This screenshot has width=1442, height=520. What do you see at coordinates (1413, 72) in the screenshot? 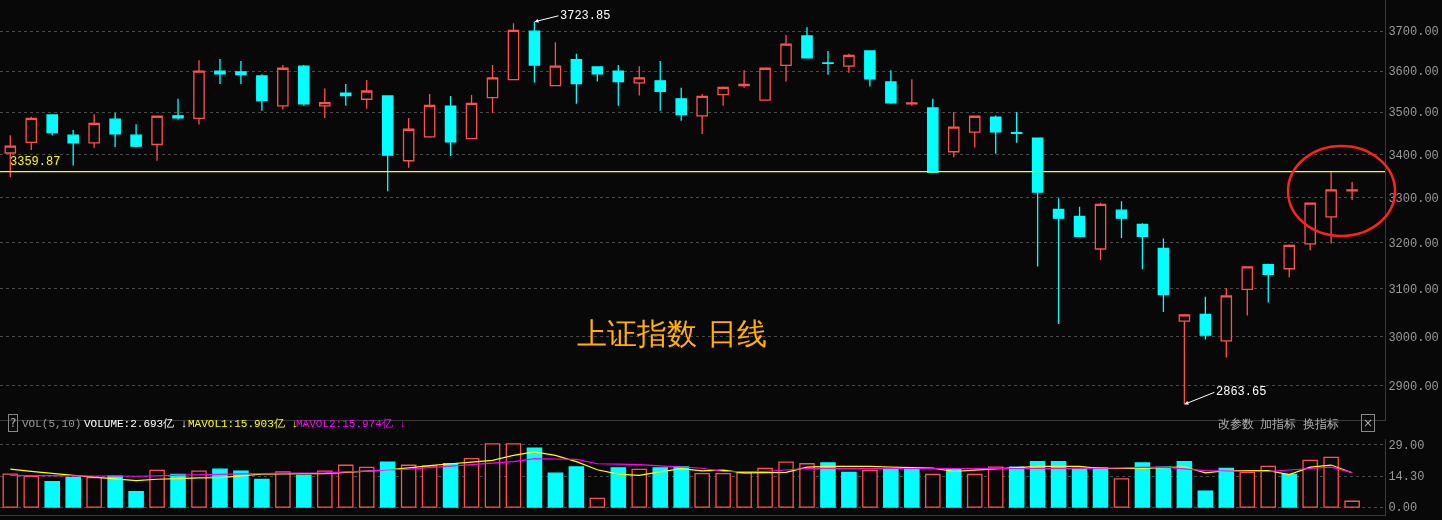
I see `y-tick-label: 3600.00` at bounding box center [1413, 72].